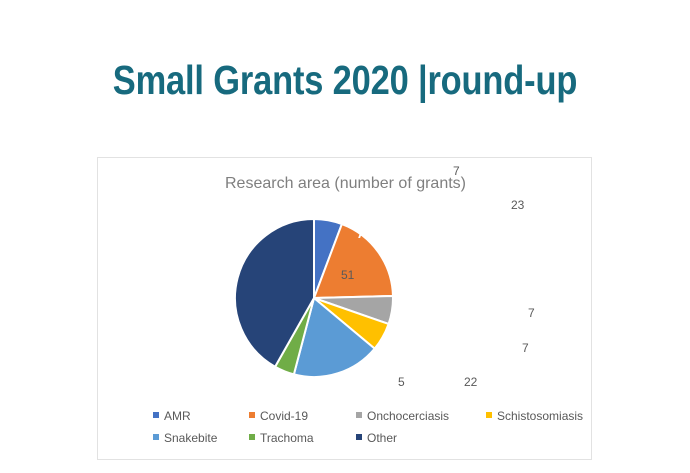 The height and width of the screenshot is (473, 690). I want to click on pie-chart-svg, so click(314, 298).